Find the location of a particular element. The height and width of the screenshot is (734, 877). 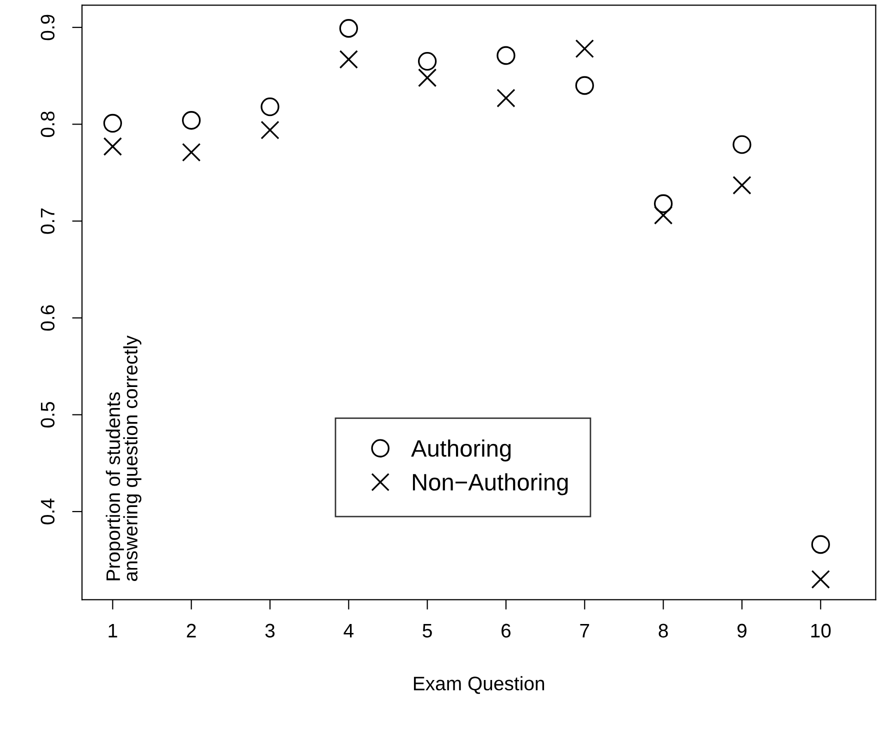

legend-label: Authoring is located at coordinates (461, 450).